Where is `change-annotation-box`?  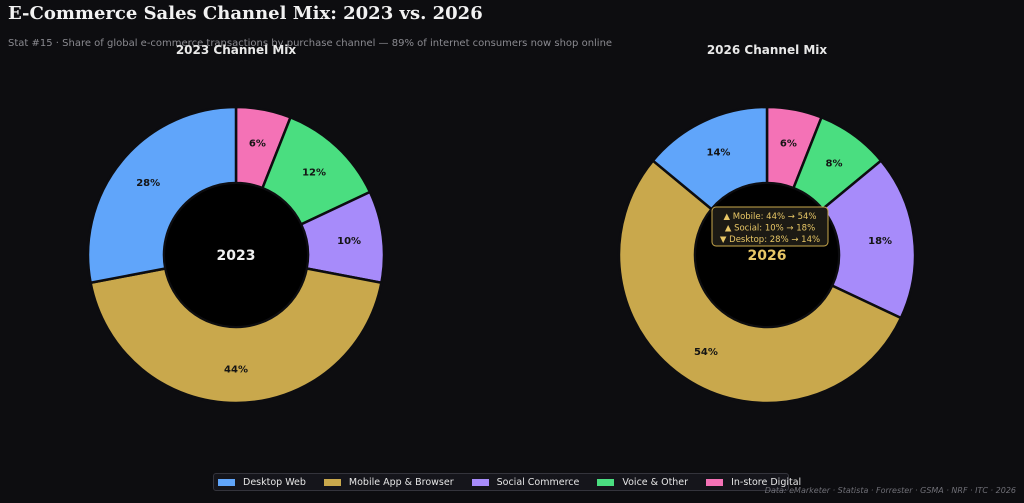 change-annotation-box is located at coordinates (770, 226).